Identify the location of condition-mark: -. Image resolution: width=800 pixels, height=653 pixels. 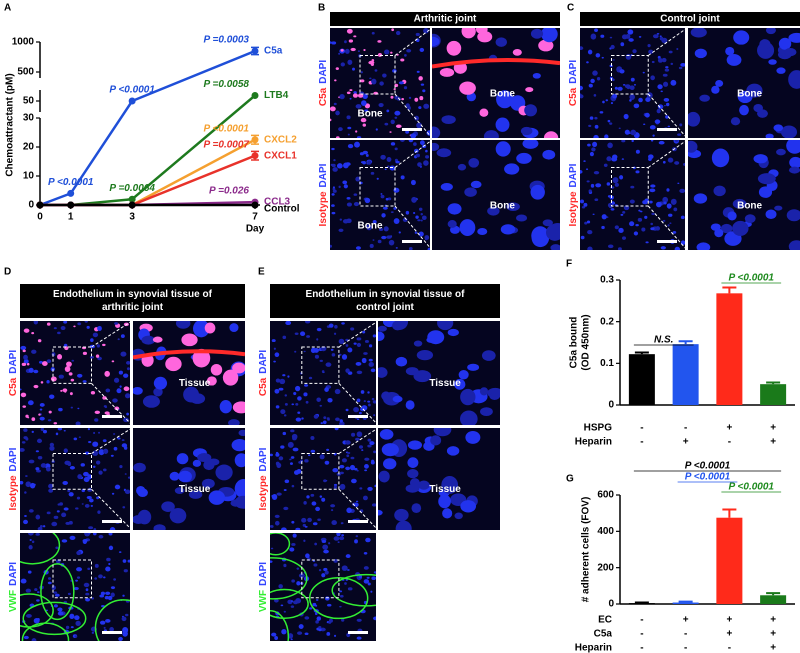
(641, 634).